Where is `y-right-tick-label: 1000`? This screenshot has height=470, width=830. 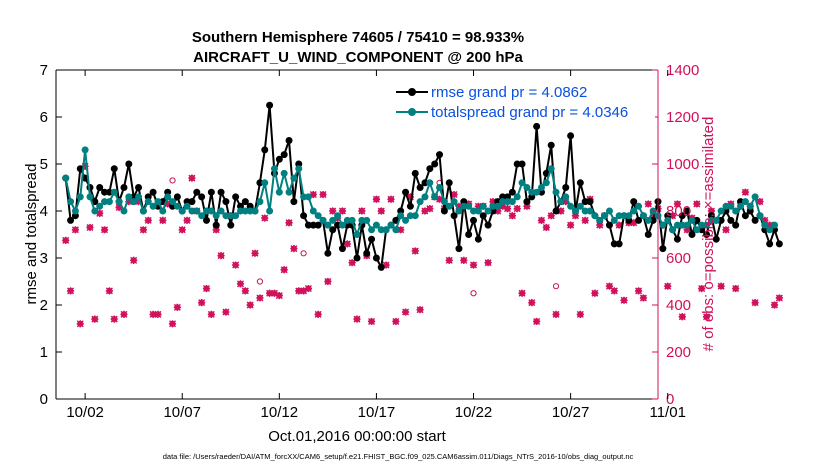
y-right-tick-label: 1000 is located at coordinates (682, 164).